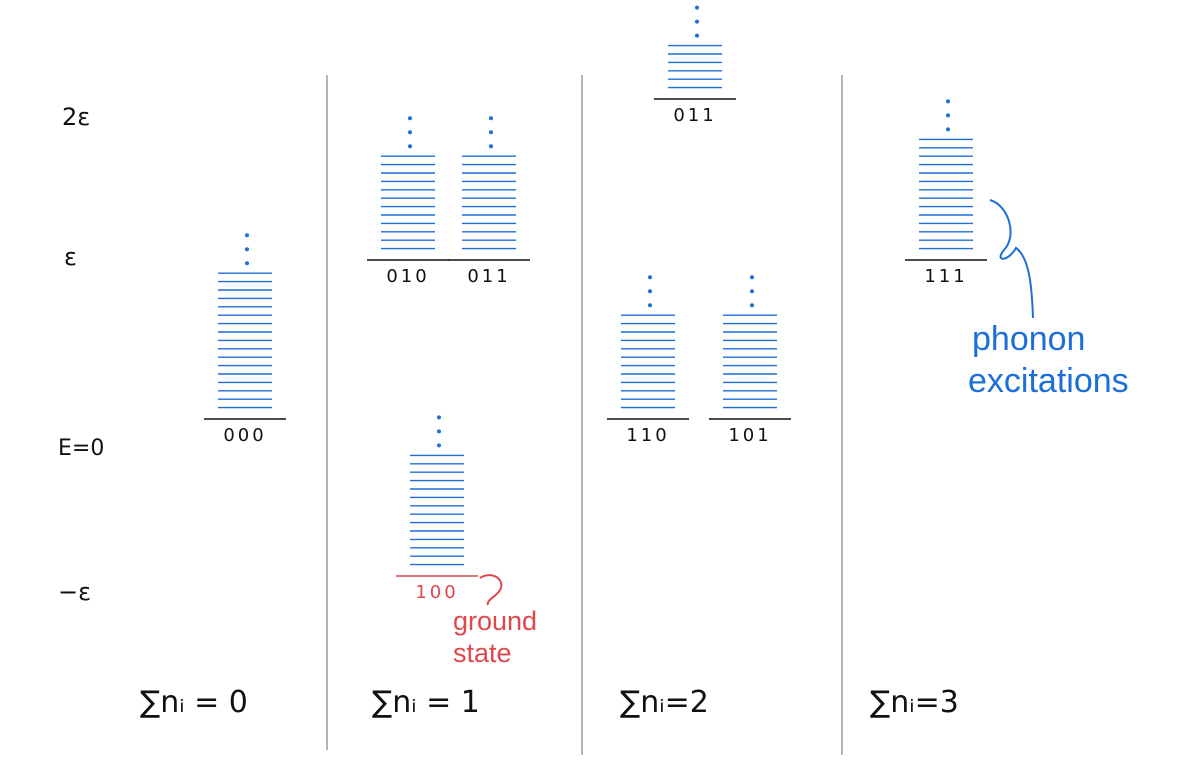 This screenshot has width=1203, height=780. Describe the element at coordinates (74, 592) in the screenshot. I see `energy-label-minus-e: −ε` at that location.